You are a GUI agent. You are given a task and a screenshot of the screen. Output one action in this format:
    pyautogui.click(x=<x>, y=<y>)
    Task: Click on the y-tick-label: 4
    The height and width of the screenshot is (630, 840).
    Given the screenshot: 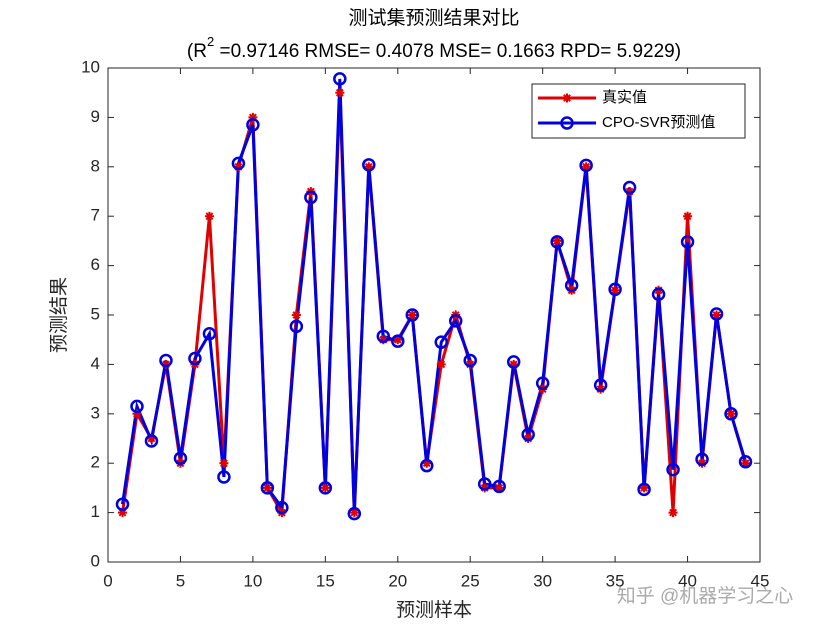 What is the action you would take?
    pyautogui.click(x=95, y=363)
    